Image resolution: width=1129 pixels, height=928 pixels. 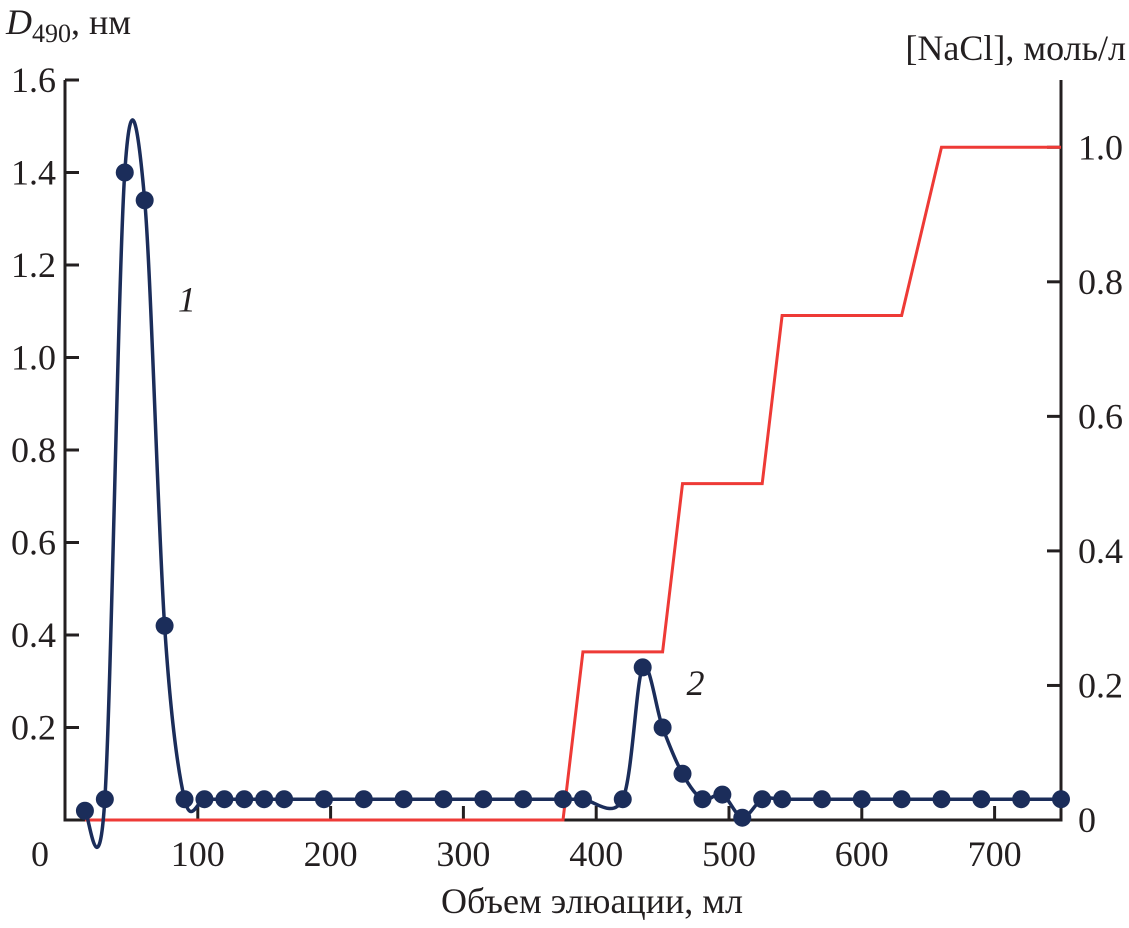 What do you see at coordinates (463, 854) in the screenshot?
I see `x-tick-label: 300` at bounding box center [463, 854].